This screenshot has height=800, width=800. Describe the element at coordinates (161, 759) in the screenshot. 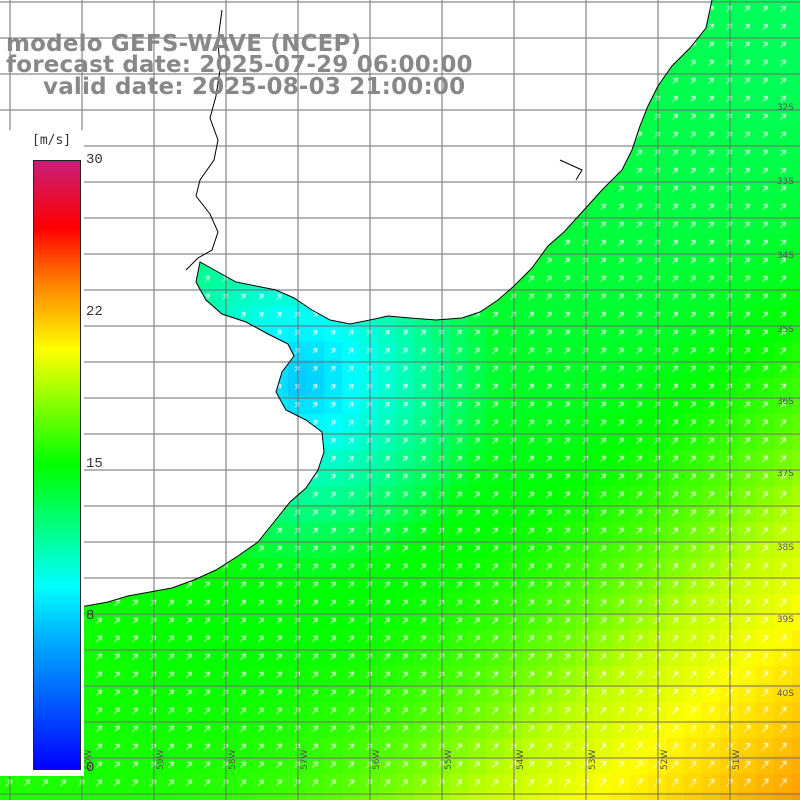

I see `longitude-label: 59W` at that location.